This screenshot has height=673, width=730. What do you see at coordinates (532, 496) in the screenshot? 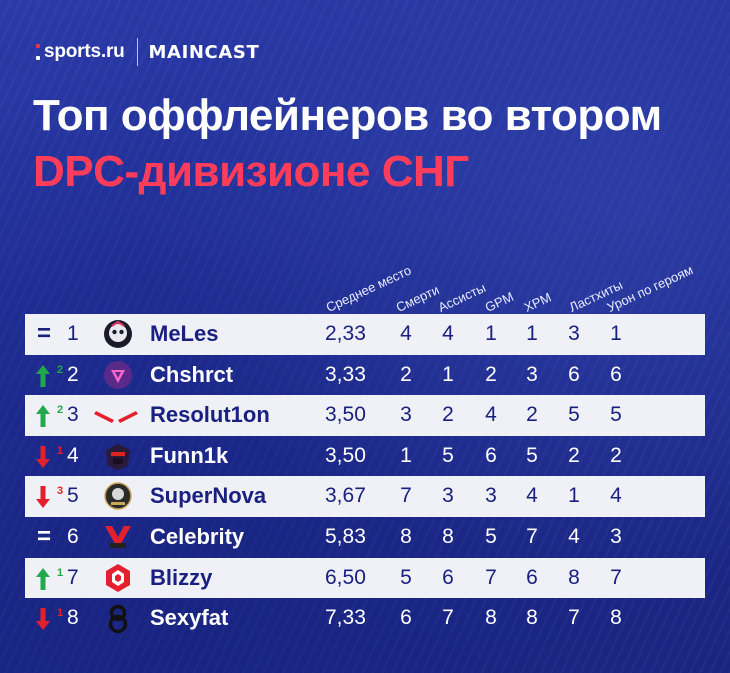
I see `xpm-cell: 4` at bounding box center [532, 496].